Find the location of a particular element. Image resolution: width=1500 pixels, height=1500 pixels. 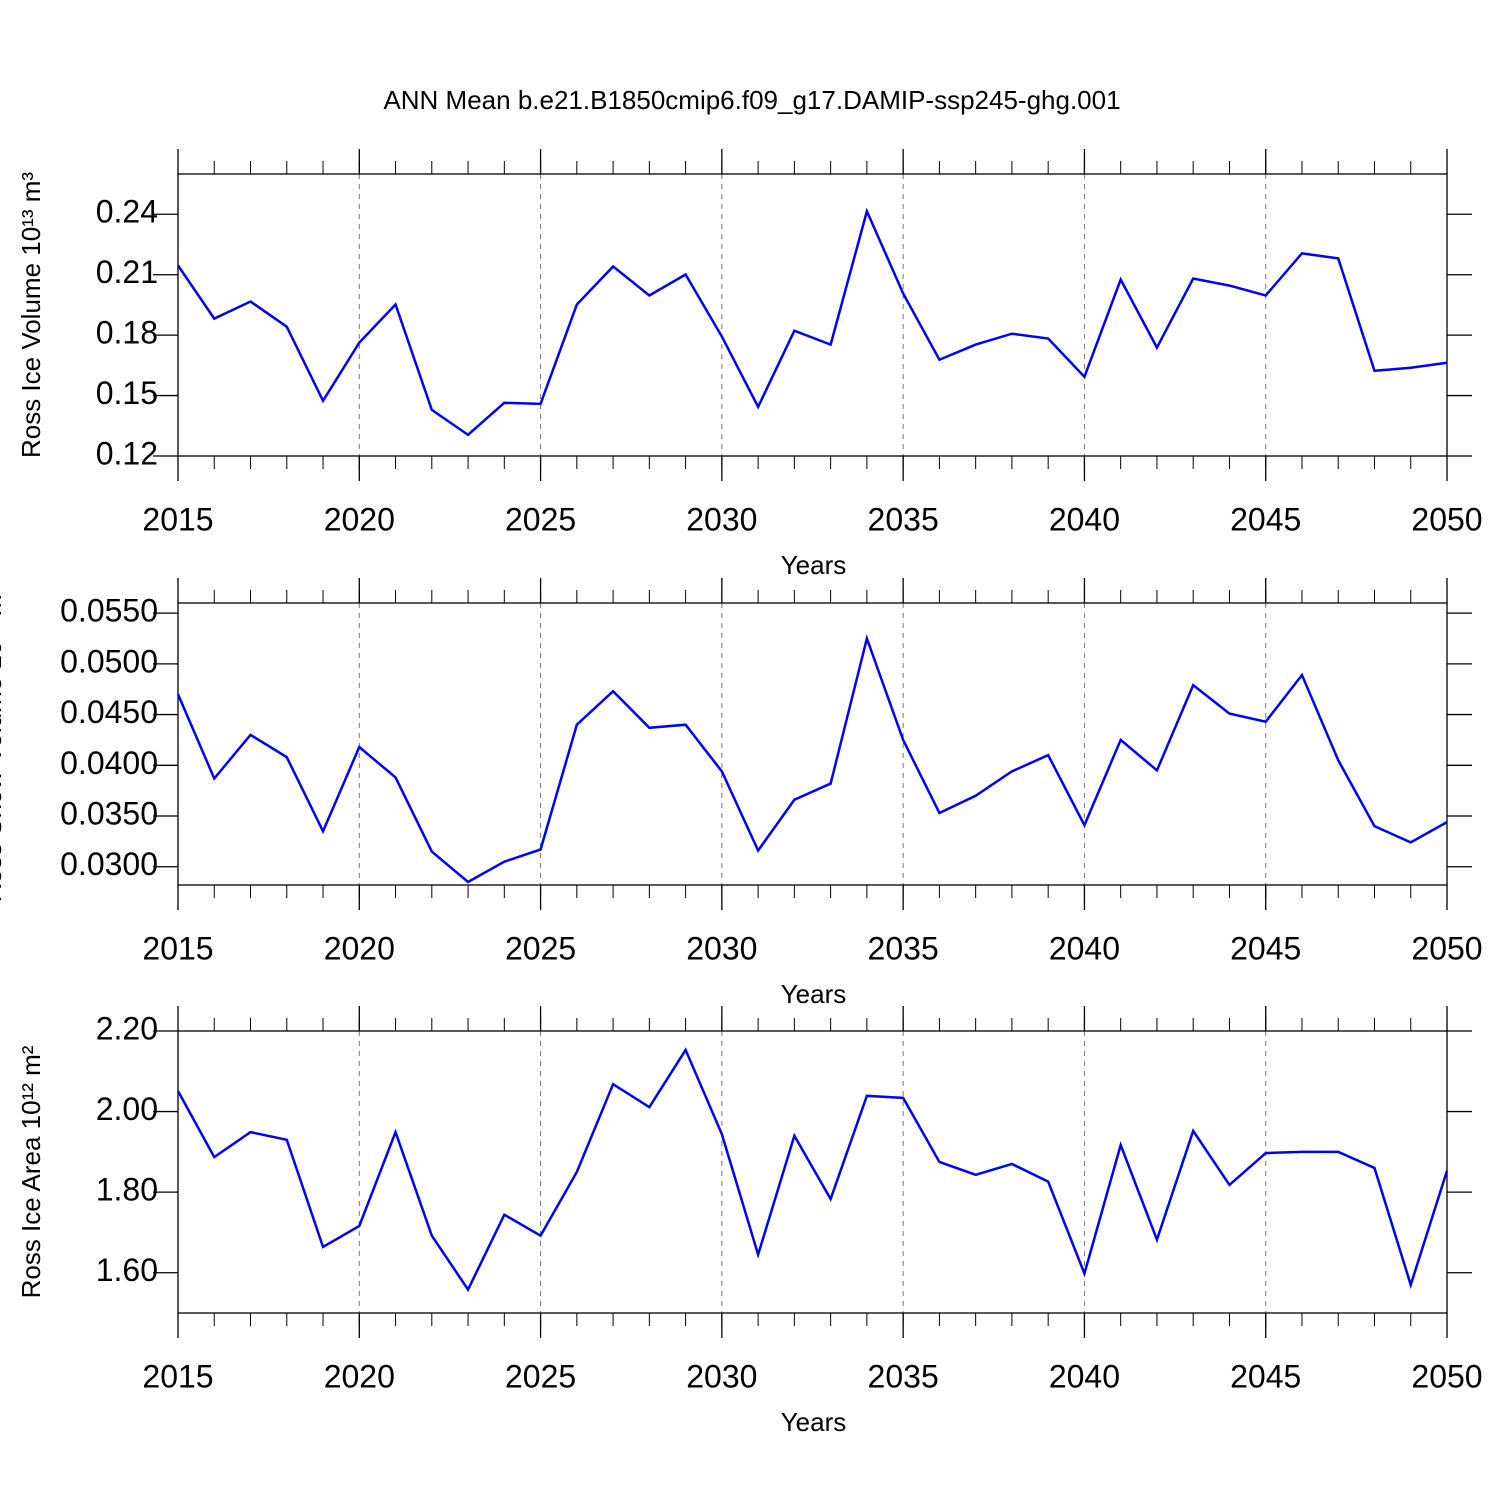

y-tick-label: 0.0300 is located at coordinates (109, 864).